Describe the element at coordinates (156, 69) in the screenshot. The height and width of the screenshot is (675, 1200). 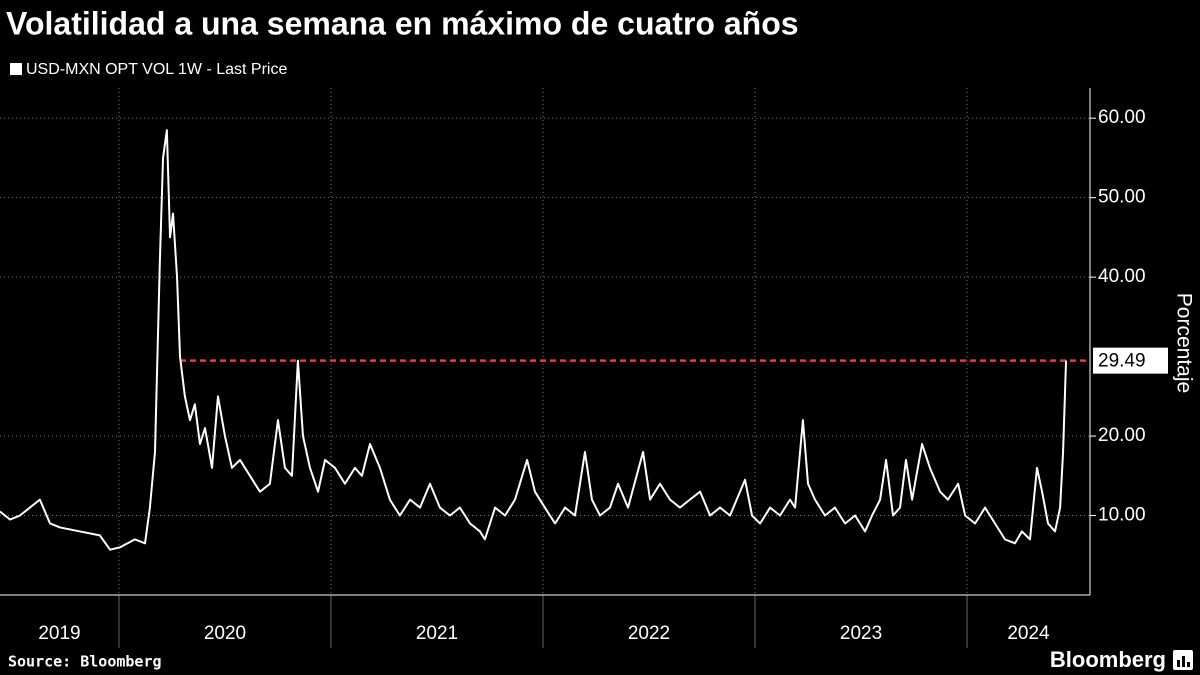
I see `legend-label: USD-MXN OPT VOL 1W - Last Price` at that location.